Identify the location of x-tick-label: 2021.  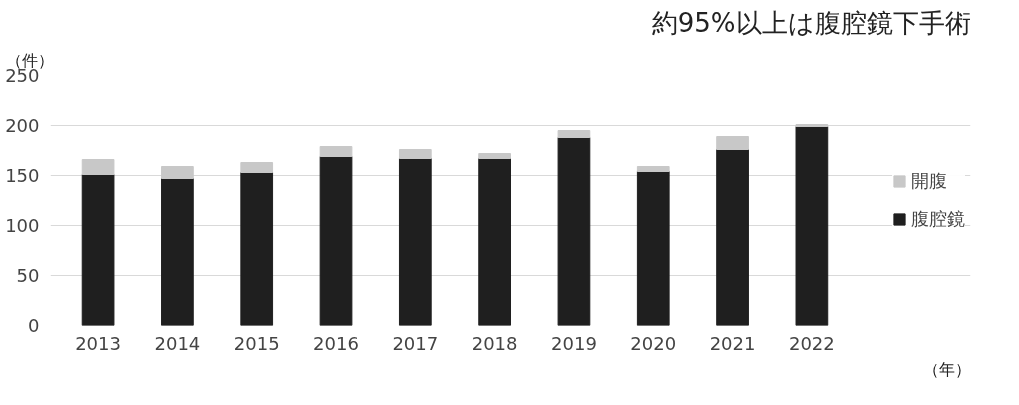
(732, 343).